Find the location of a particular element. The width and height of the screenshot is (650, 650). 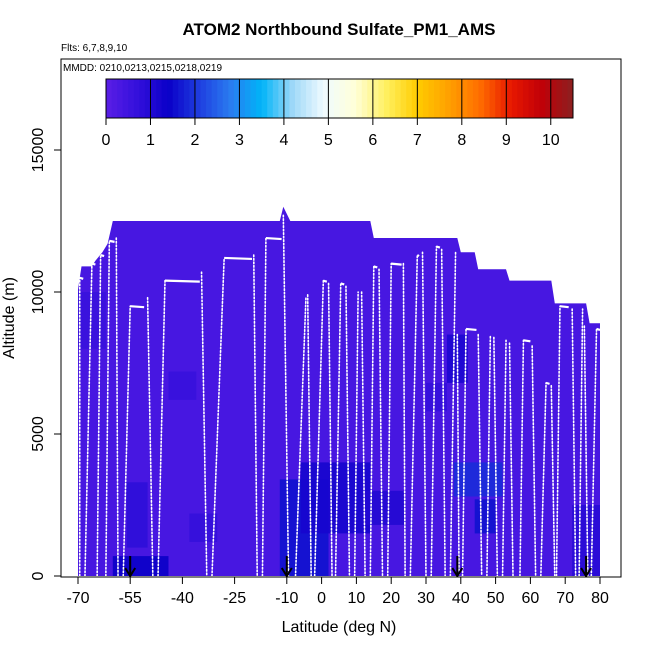

x-tick-label: 50 is located at coordinates (496, 598).